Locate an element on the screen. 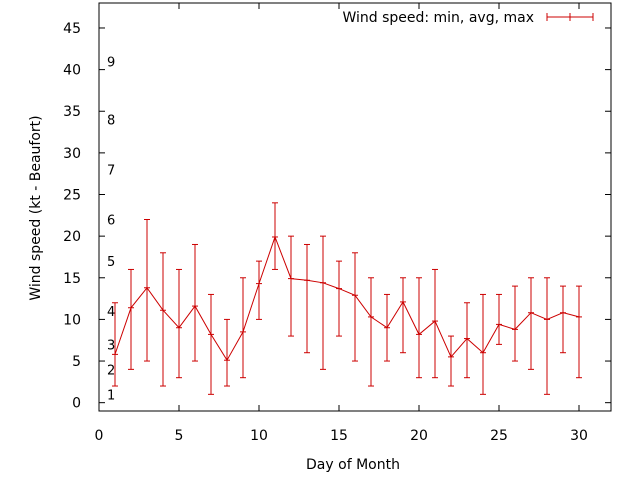 The image size is (640, 480). y-tick-label: 5 is located at coordinates (76, 362).